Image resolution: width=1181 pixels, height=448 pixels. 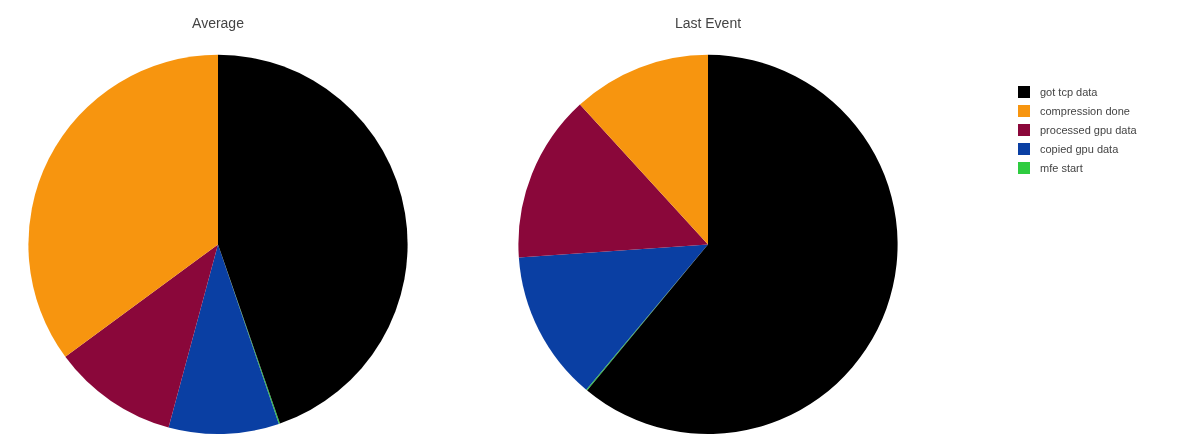 What do you see at coordinates (708, 23) in the screenshot?
I see `chart-title: Last Event` at bounding box center [708, 23].